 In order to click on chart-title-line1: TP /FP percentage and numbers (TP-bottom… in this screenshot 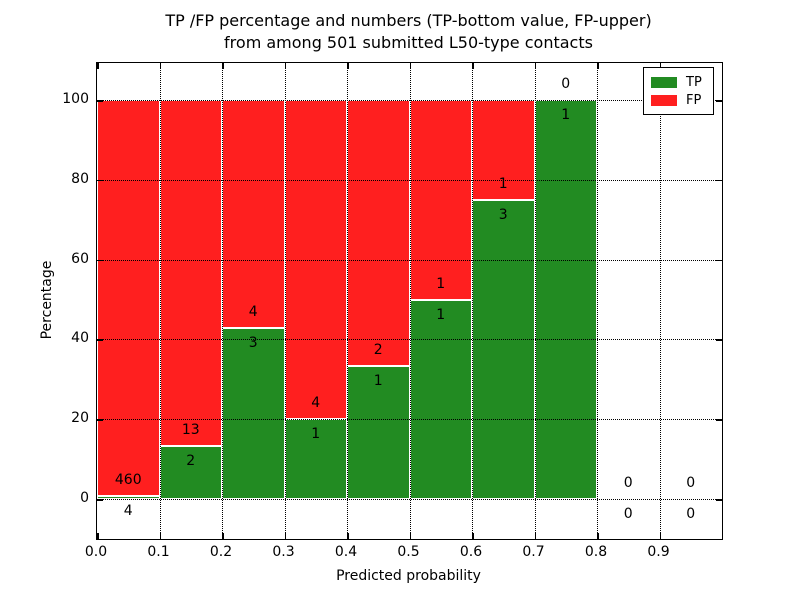, I will do `click(408, 20)`.